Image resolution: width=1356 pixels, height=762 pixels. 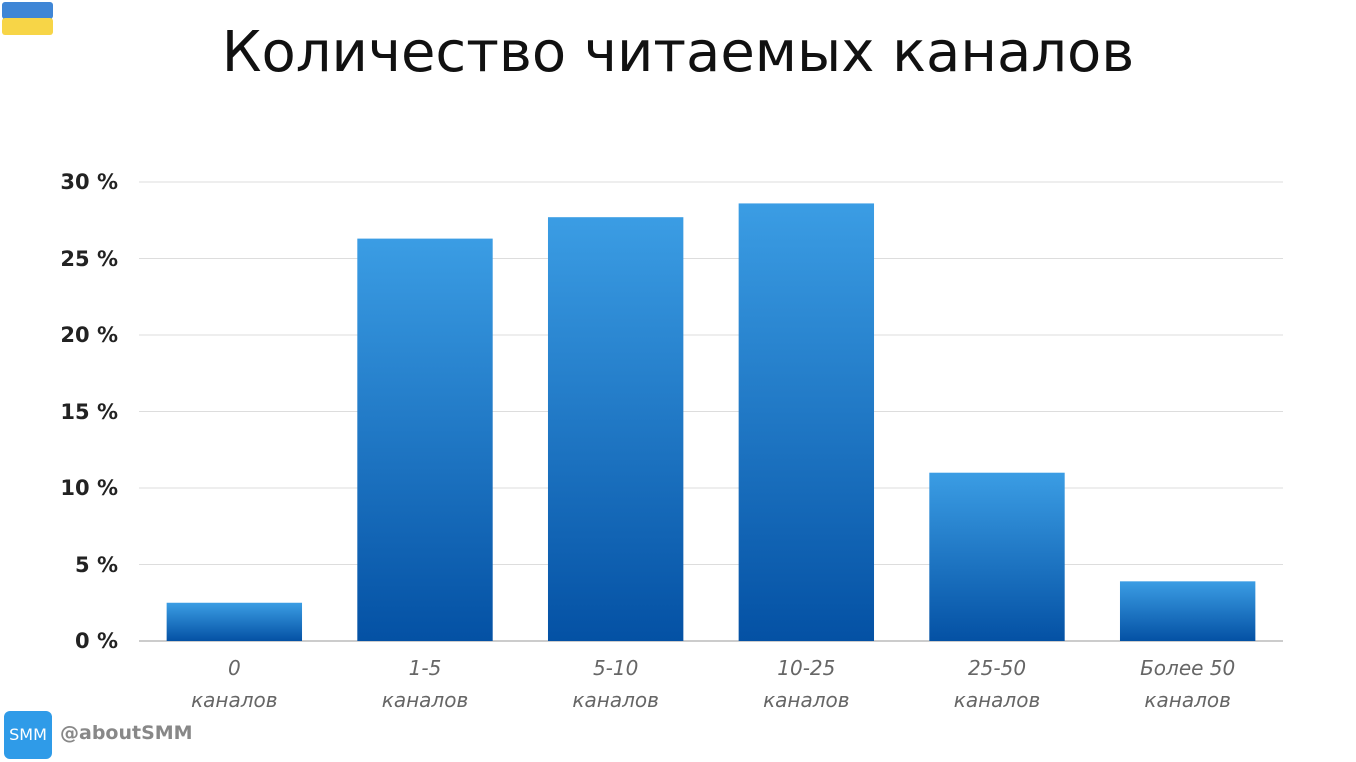 What do you see at coordinates (234, 684) in the screenshot?
I see `x-tick-label: 0 каналов` at bounding box center [234, 684].